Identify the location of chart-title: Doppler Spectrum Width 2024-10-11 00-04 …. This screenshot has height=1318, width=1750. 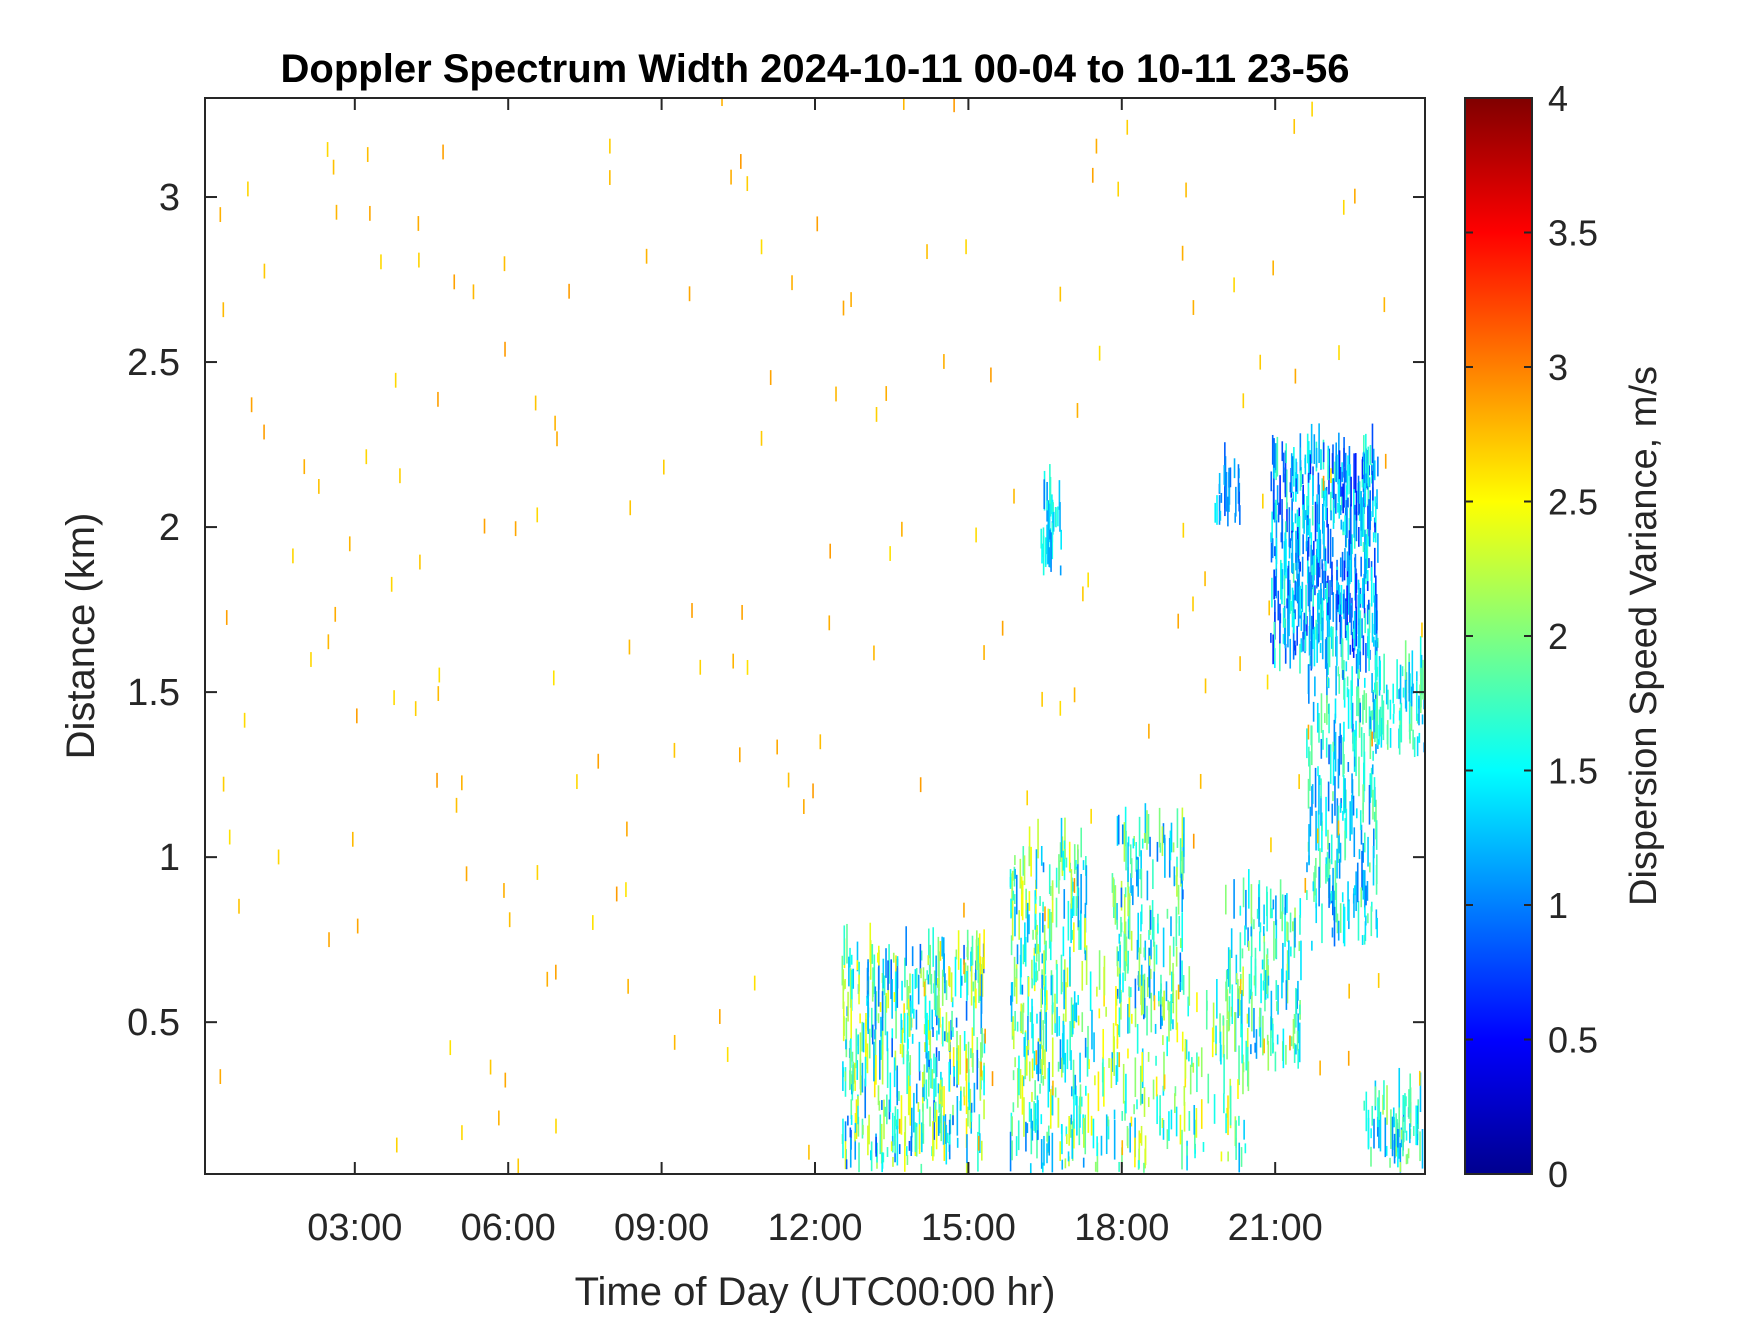
(815, 69).